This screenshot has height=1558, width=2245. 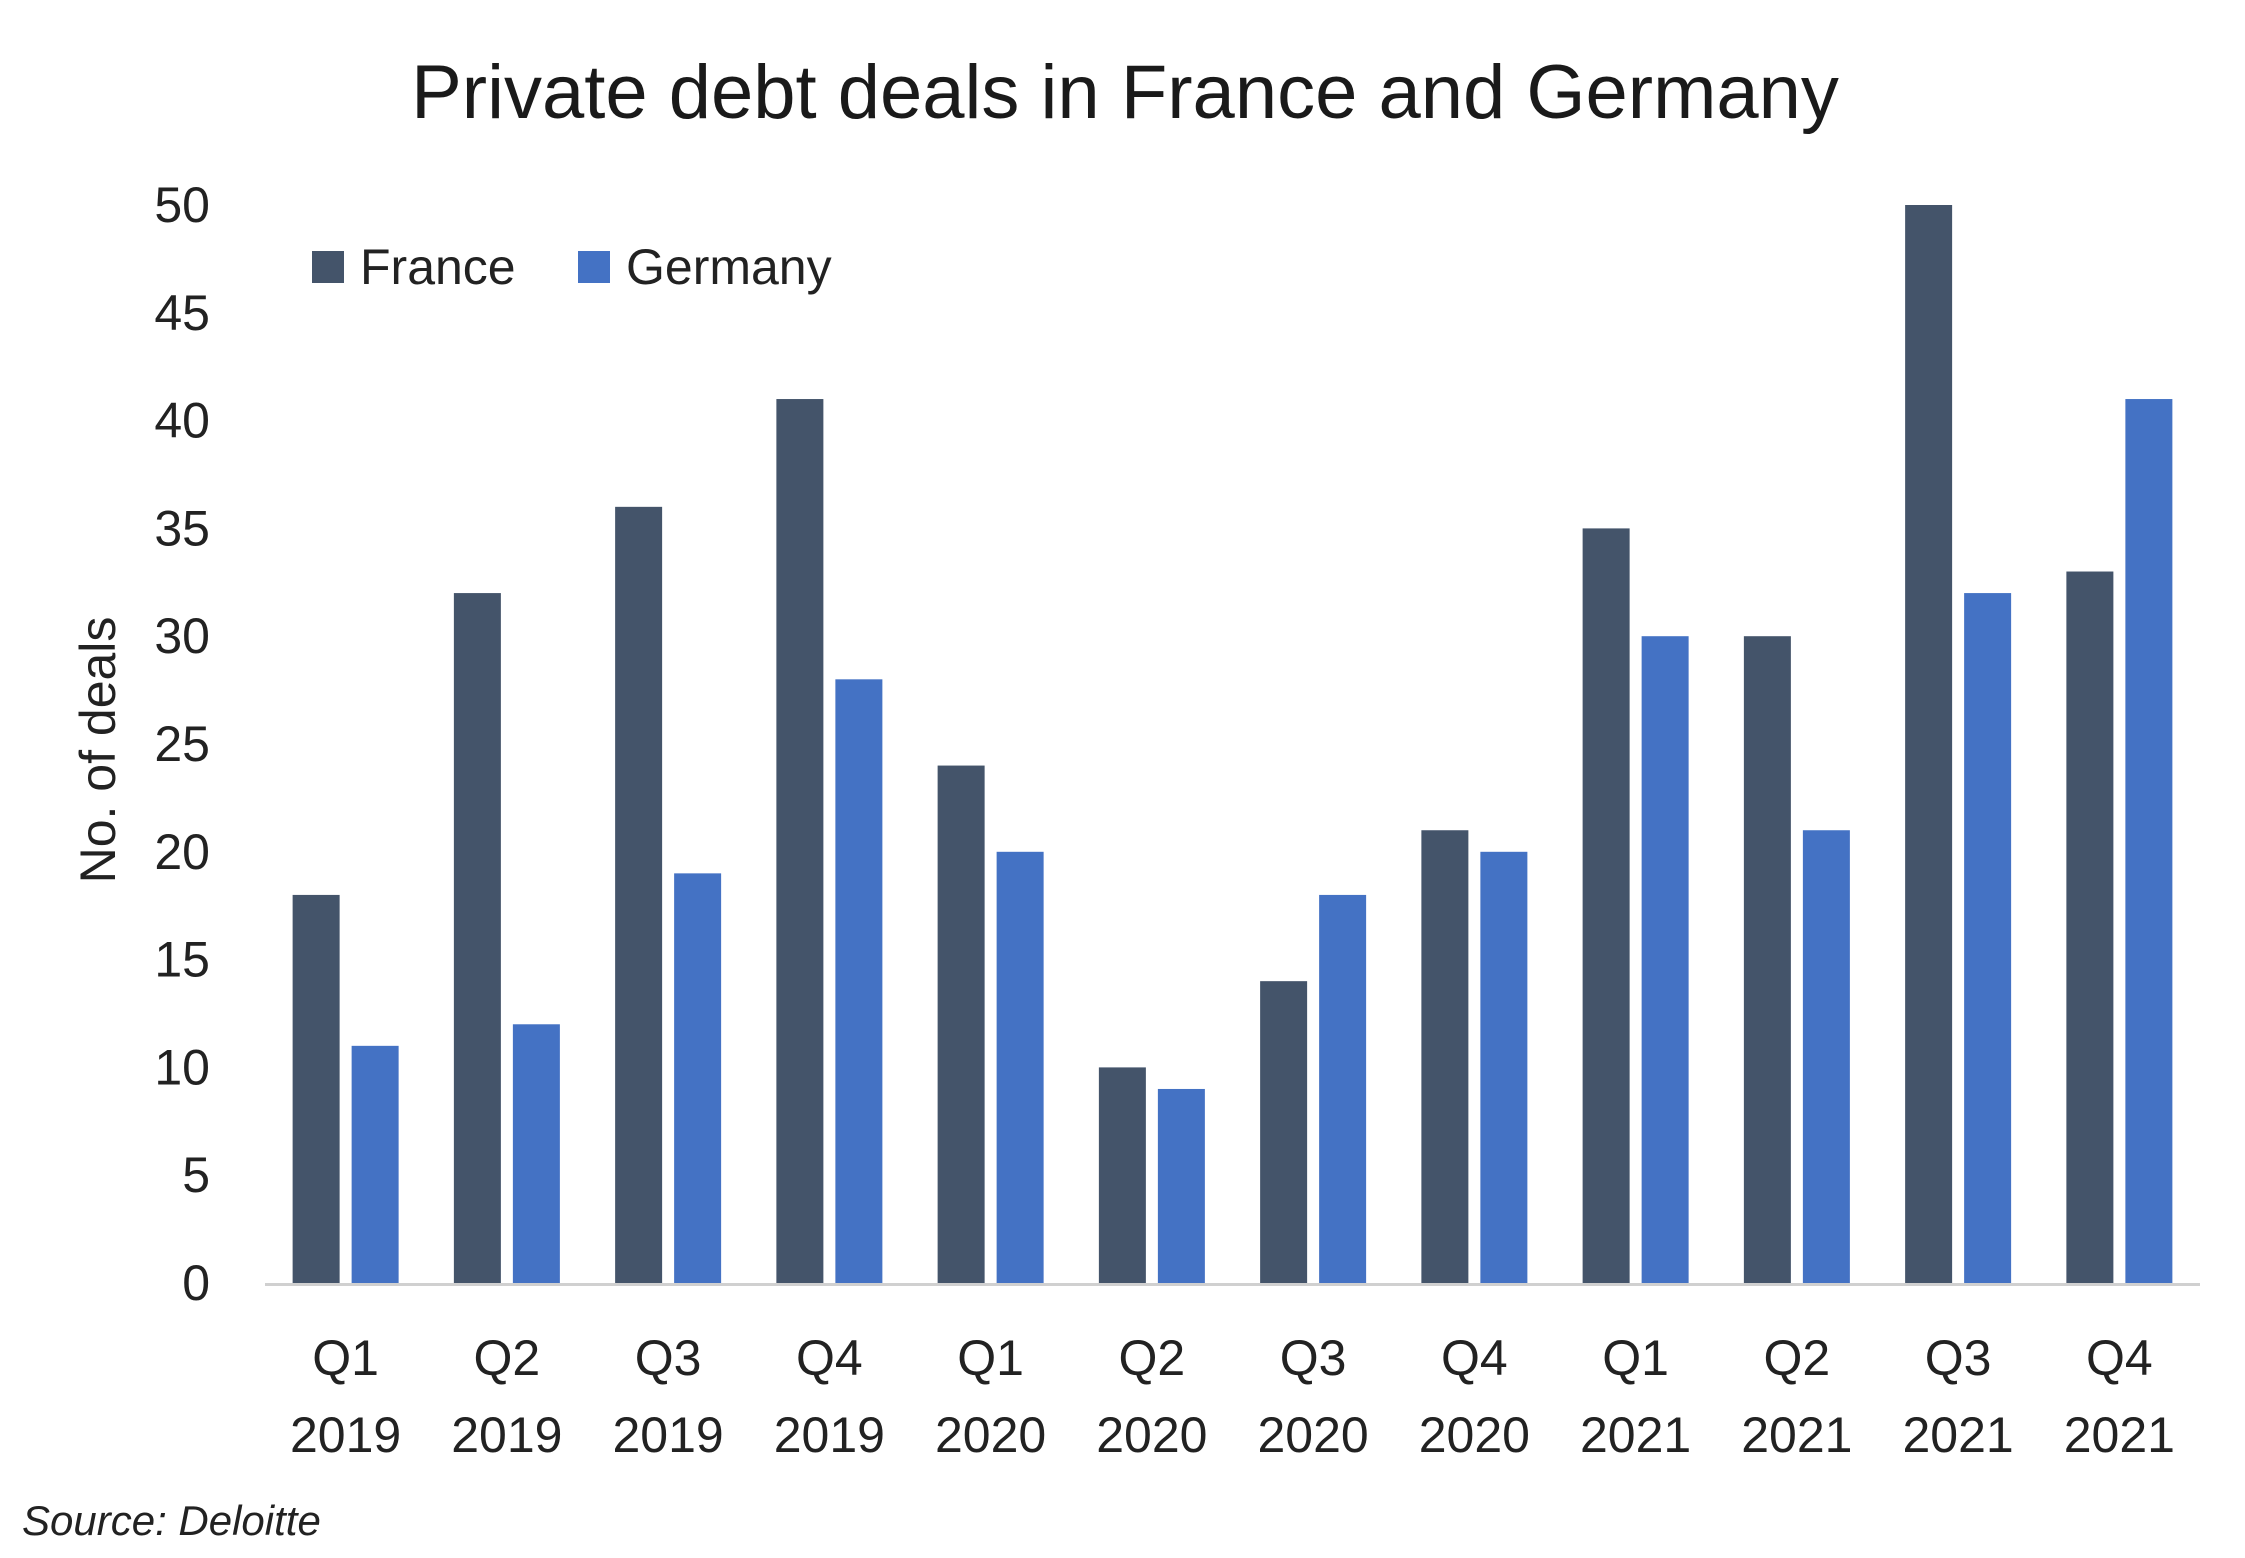 What do you see at coordinates (1445, 1056) in the screenshot?
I see `bar-france-q4-2020` at bounding box center [1445, 1056].